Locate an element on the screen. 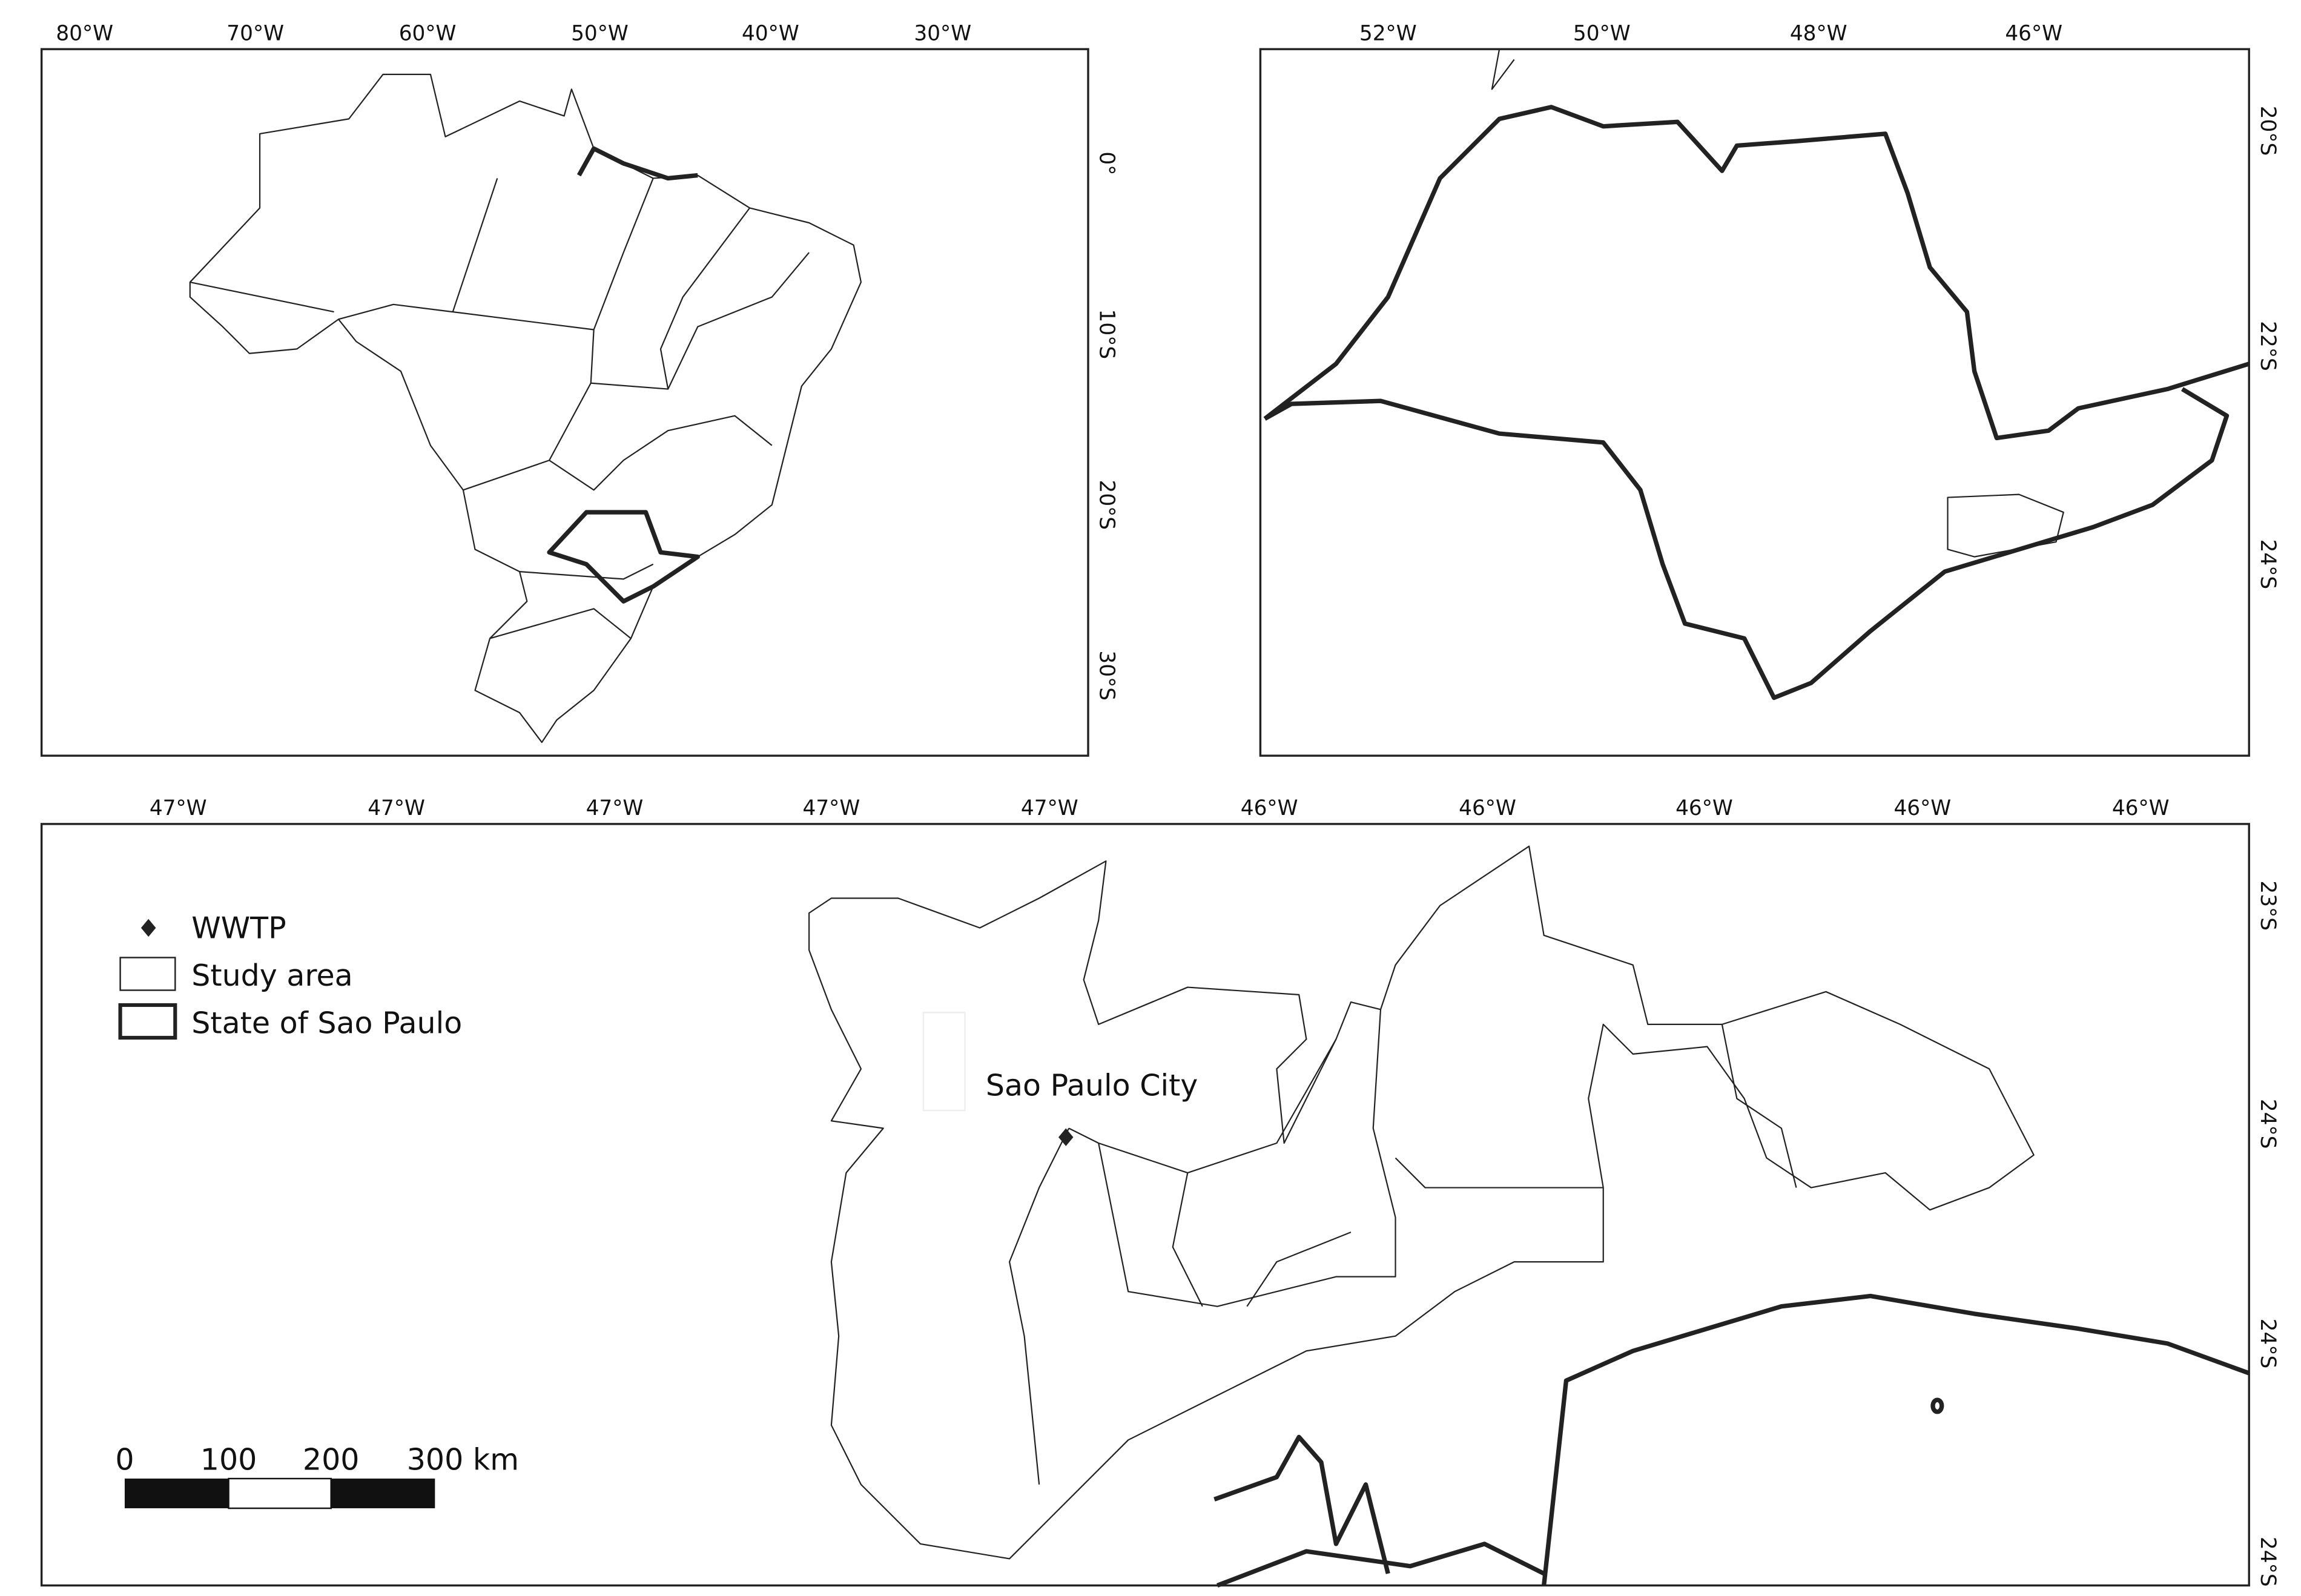 This screenshot has width=2301, height=1596. x-graticule-label: 60°W is located at coordinates (428, 33).